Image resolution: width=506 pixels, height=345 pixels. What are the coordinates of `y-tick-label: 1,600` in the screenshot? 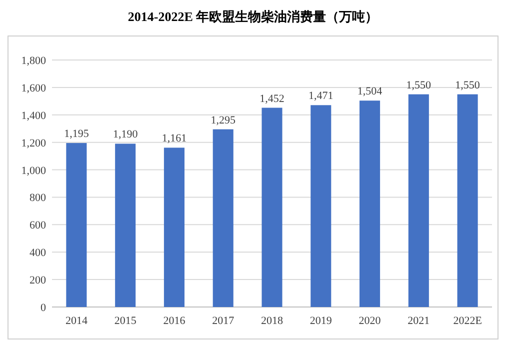 It's located at (33, 88).